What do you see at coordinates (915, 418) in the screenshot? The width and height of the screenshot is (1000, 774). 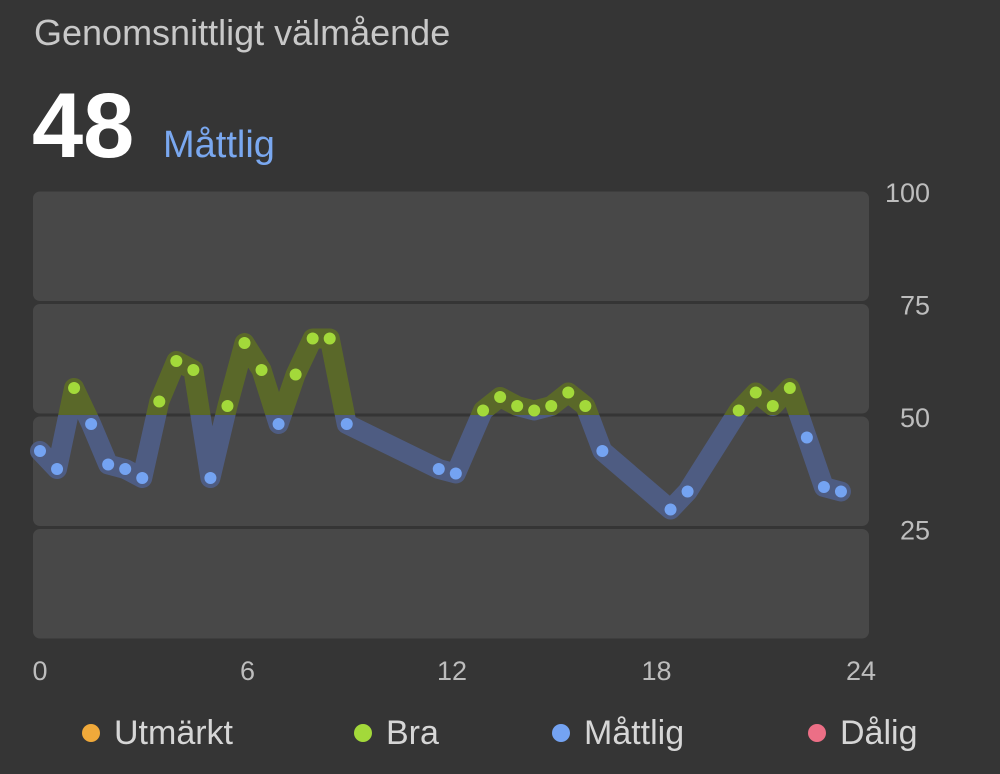 I see `y-tick-label: 50` at bounding box center [915, 418].